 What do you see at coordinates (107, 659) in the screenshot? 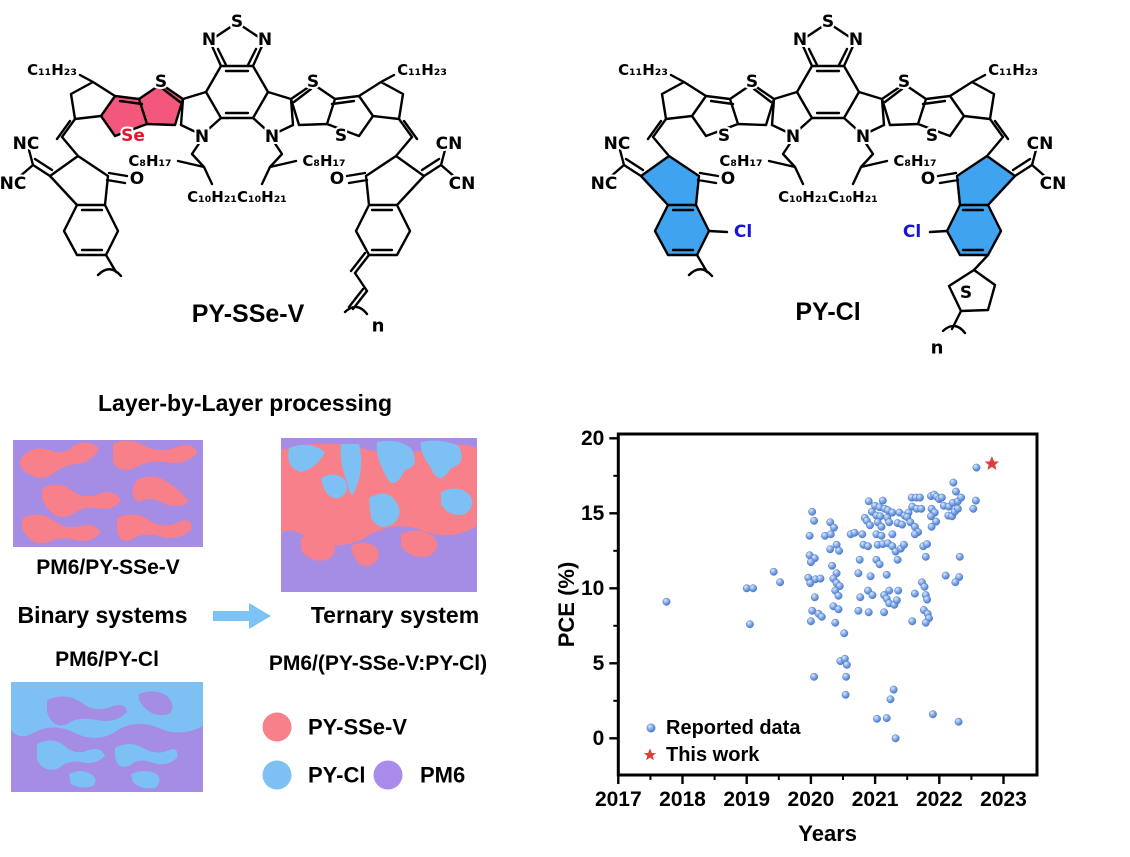
I see `binary-label-2: PM6/PY-Cl` at bounding box center [107, 659].